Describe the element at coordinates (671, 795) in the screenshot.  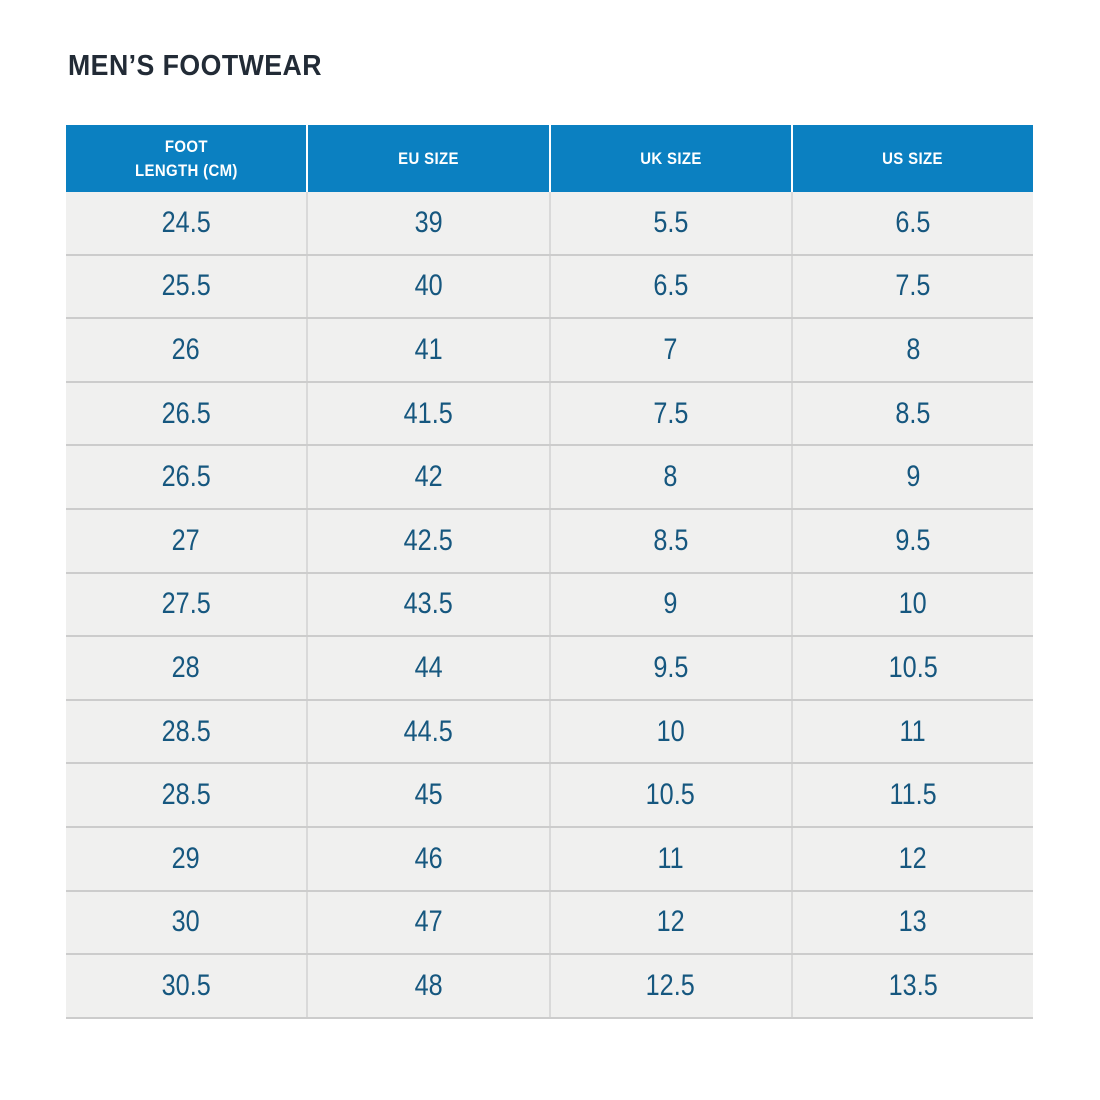
I see `table-cell-value: 10.5` at that location.